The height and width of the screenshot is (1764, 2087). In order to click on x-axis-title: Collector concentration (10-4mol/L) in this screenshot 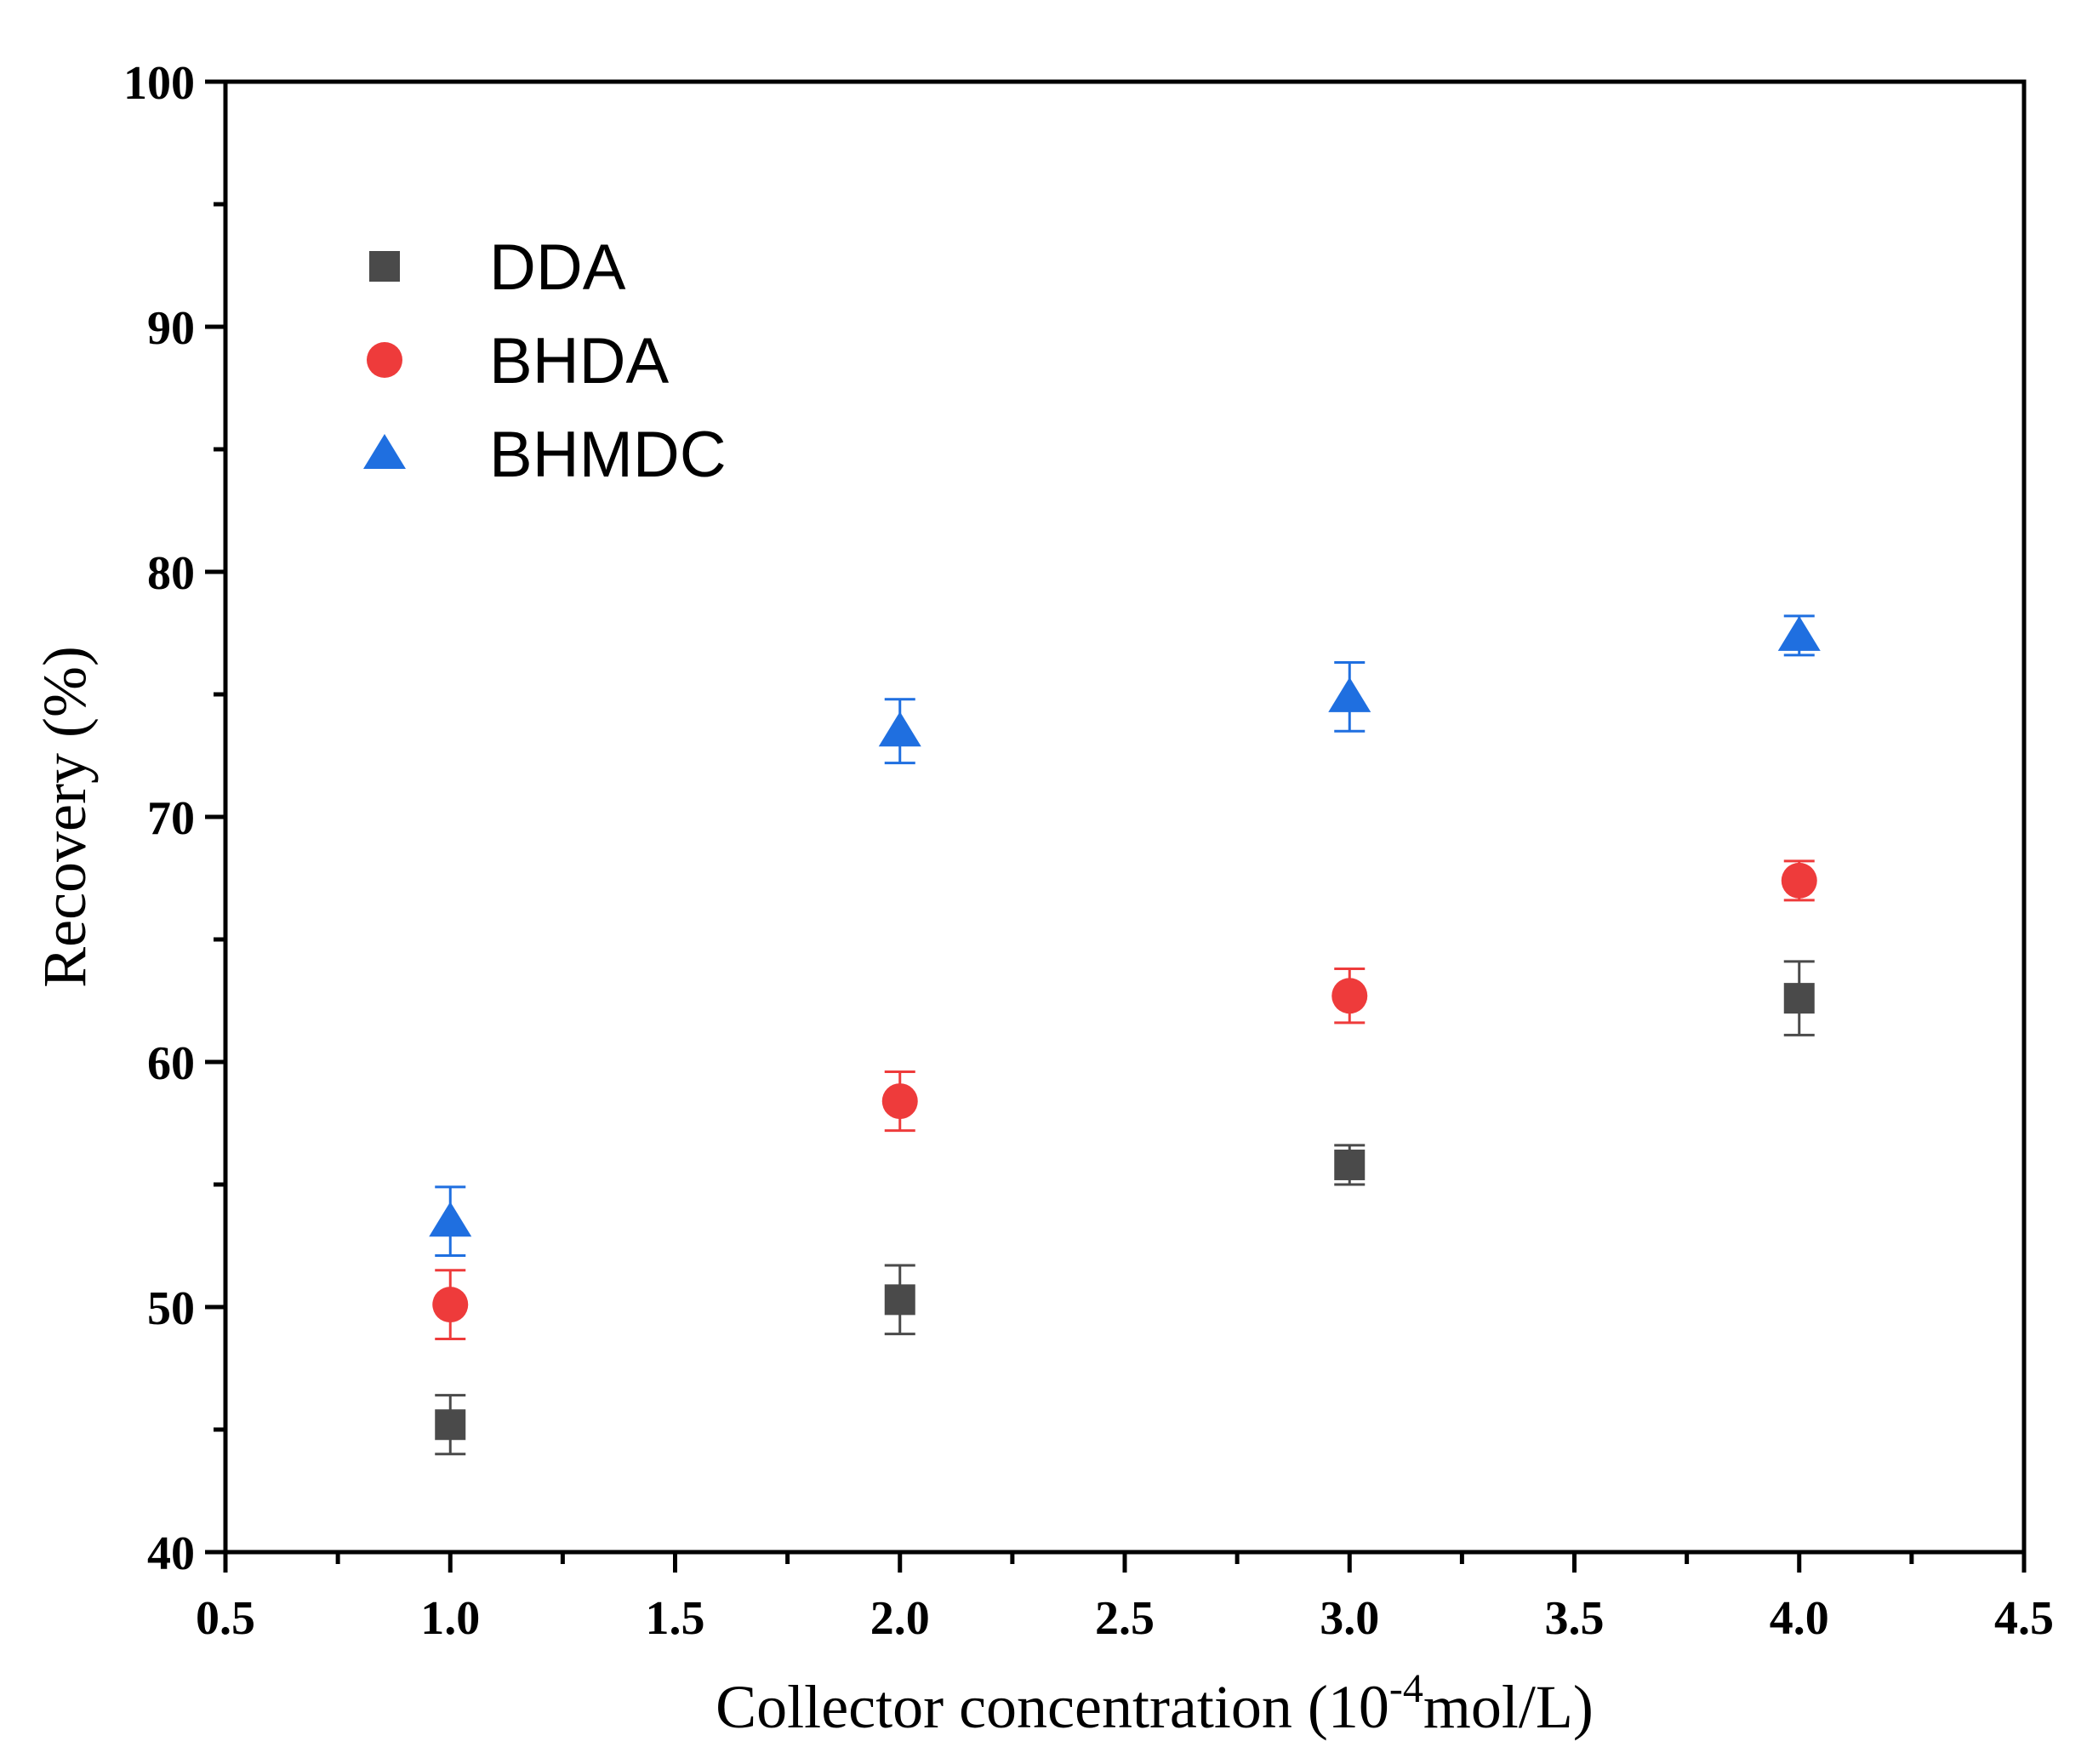, I will do `click(1155, 1703)`.